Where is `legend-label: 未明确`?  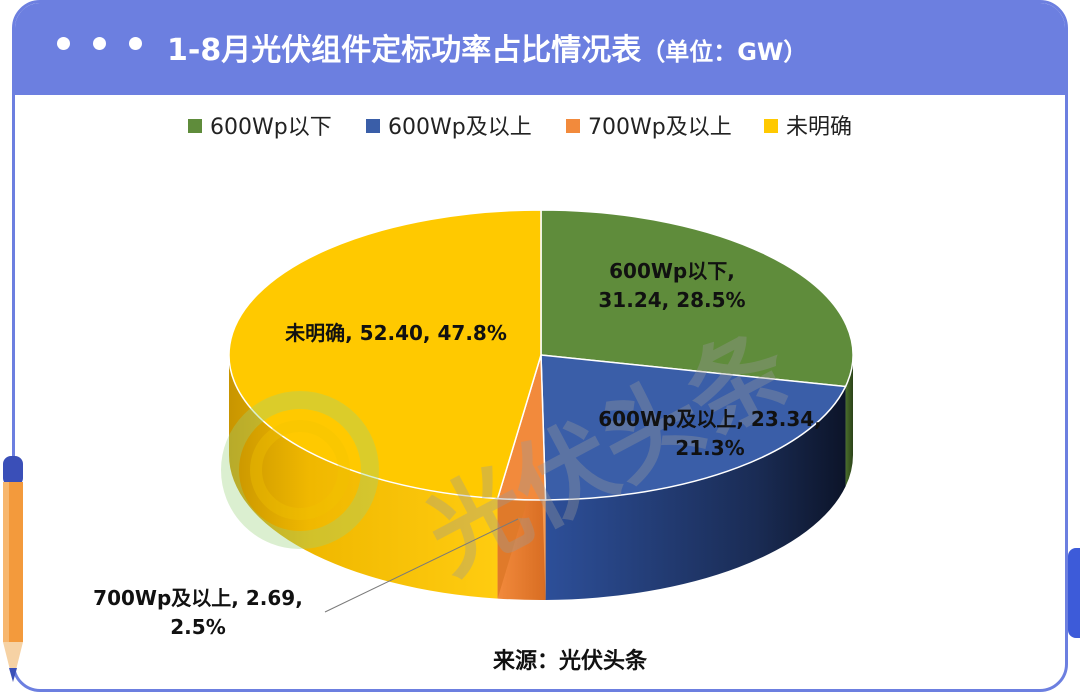
legend-label: 未明确 is located at coordinates (819, 127).